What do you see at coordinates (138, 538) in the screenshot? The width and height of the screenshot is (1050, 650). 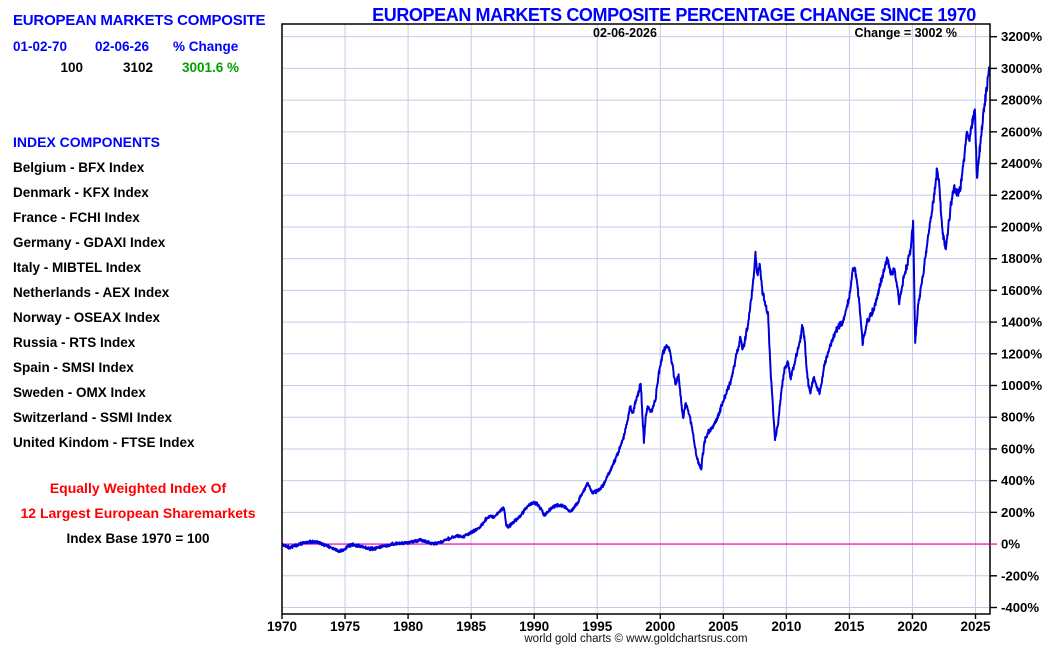 I see `note-index-base: Index Base 1970 = 100` at bounding box center [138, 538].